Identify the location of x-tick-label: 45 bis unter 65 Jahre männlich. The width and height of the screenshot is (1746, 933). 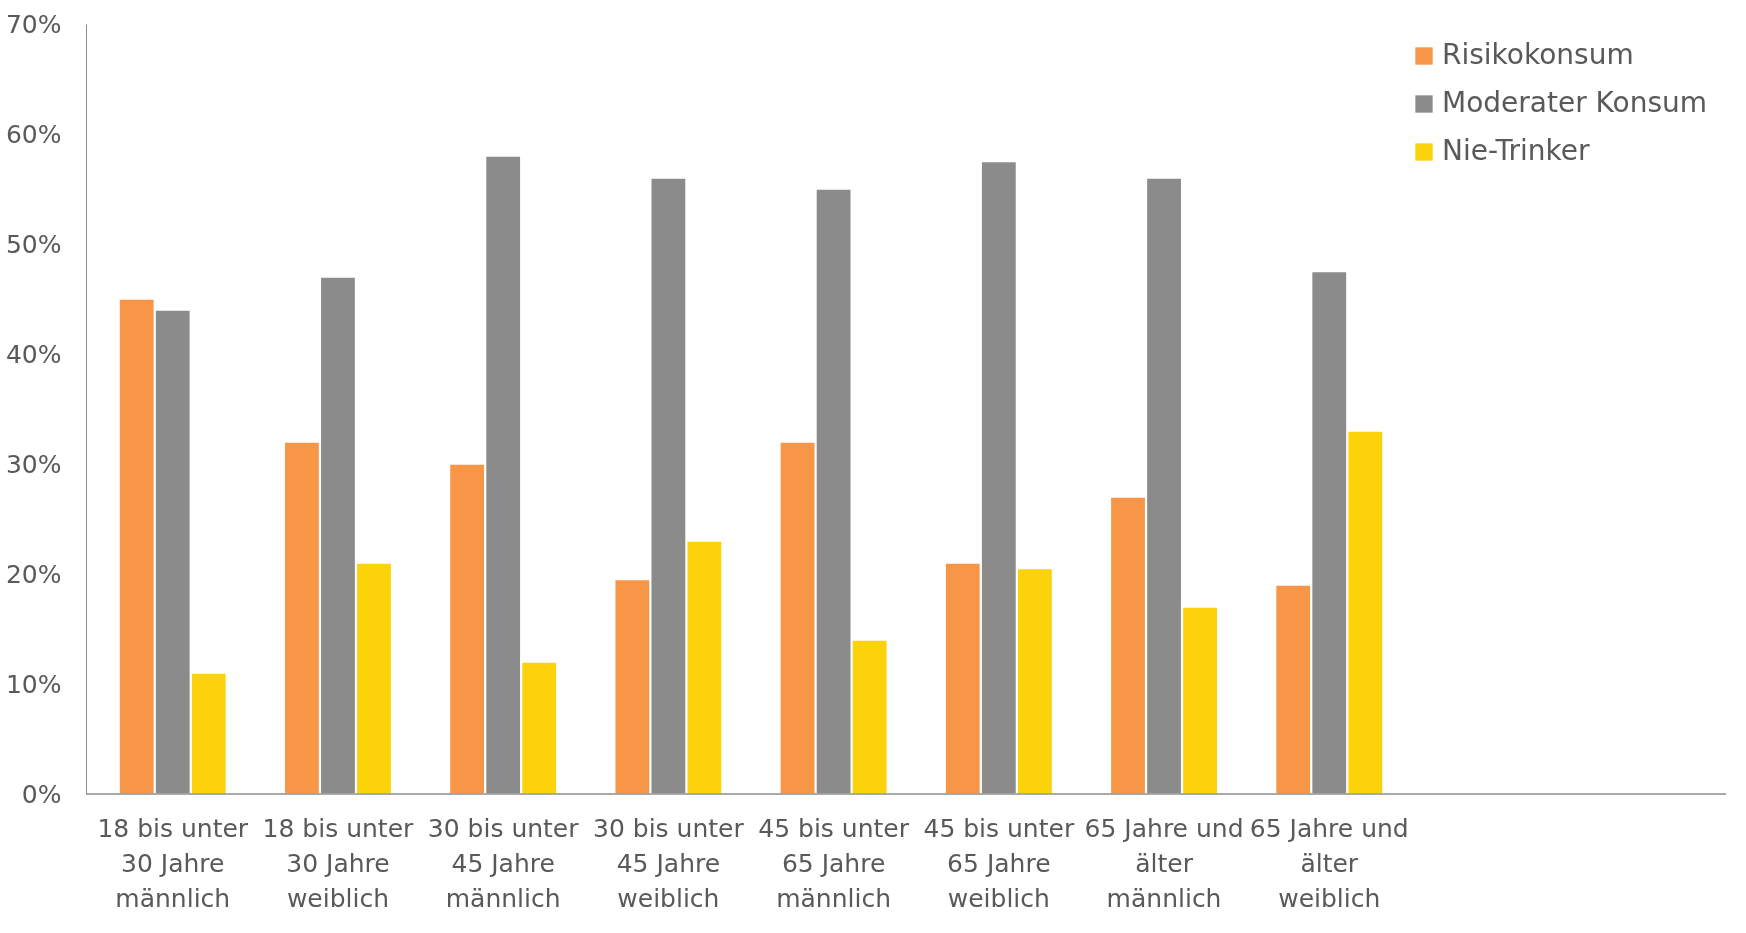
(834, 863).